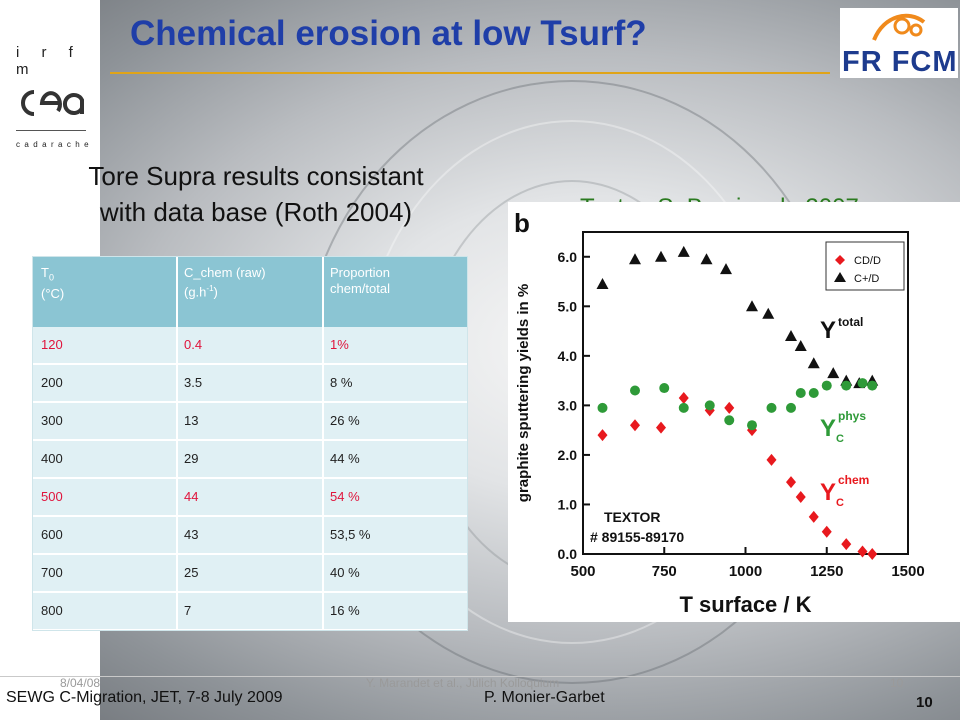 This screenshot has width=960, height=720. I want to click on cell-proportion: 1%, so click(339, 344).